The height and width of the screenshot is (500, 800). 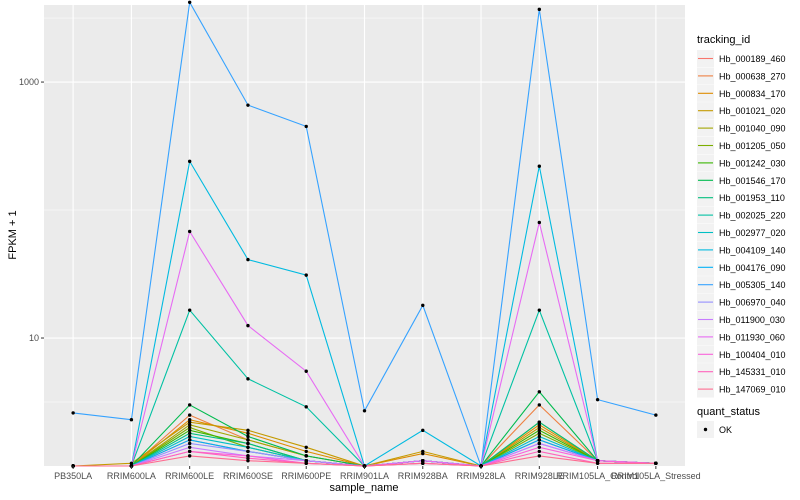 What do you see at coordinates (752, 94) in the screenshot?
I see `legend-label: Hb_000834_170` at bounding box center [752, 94].